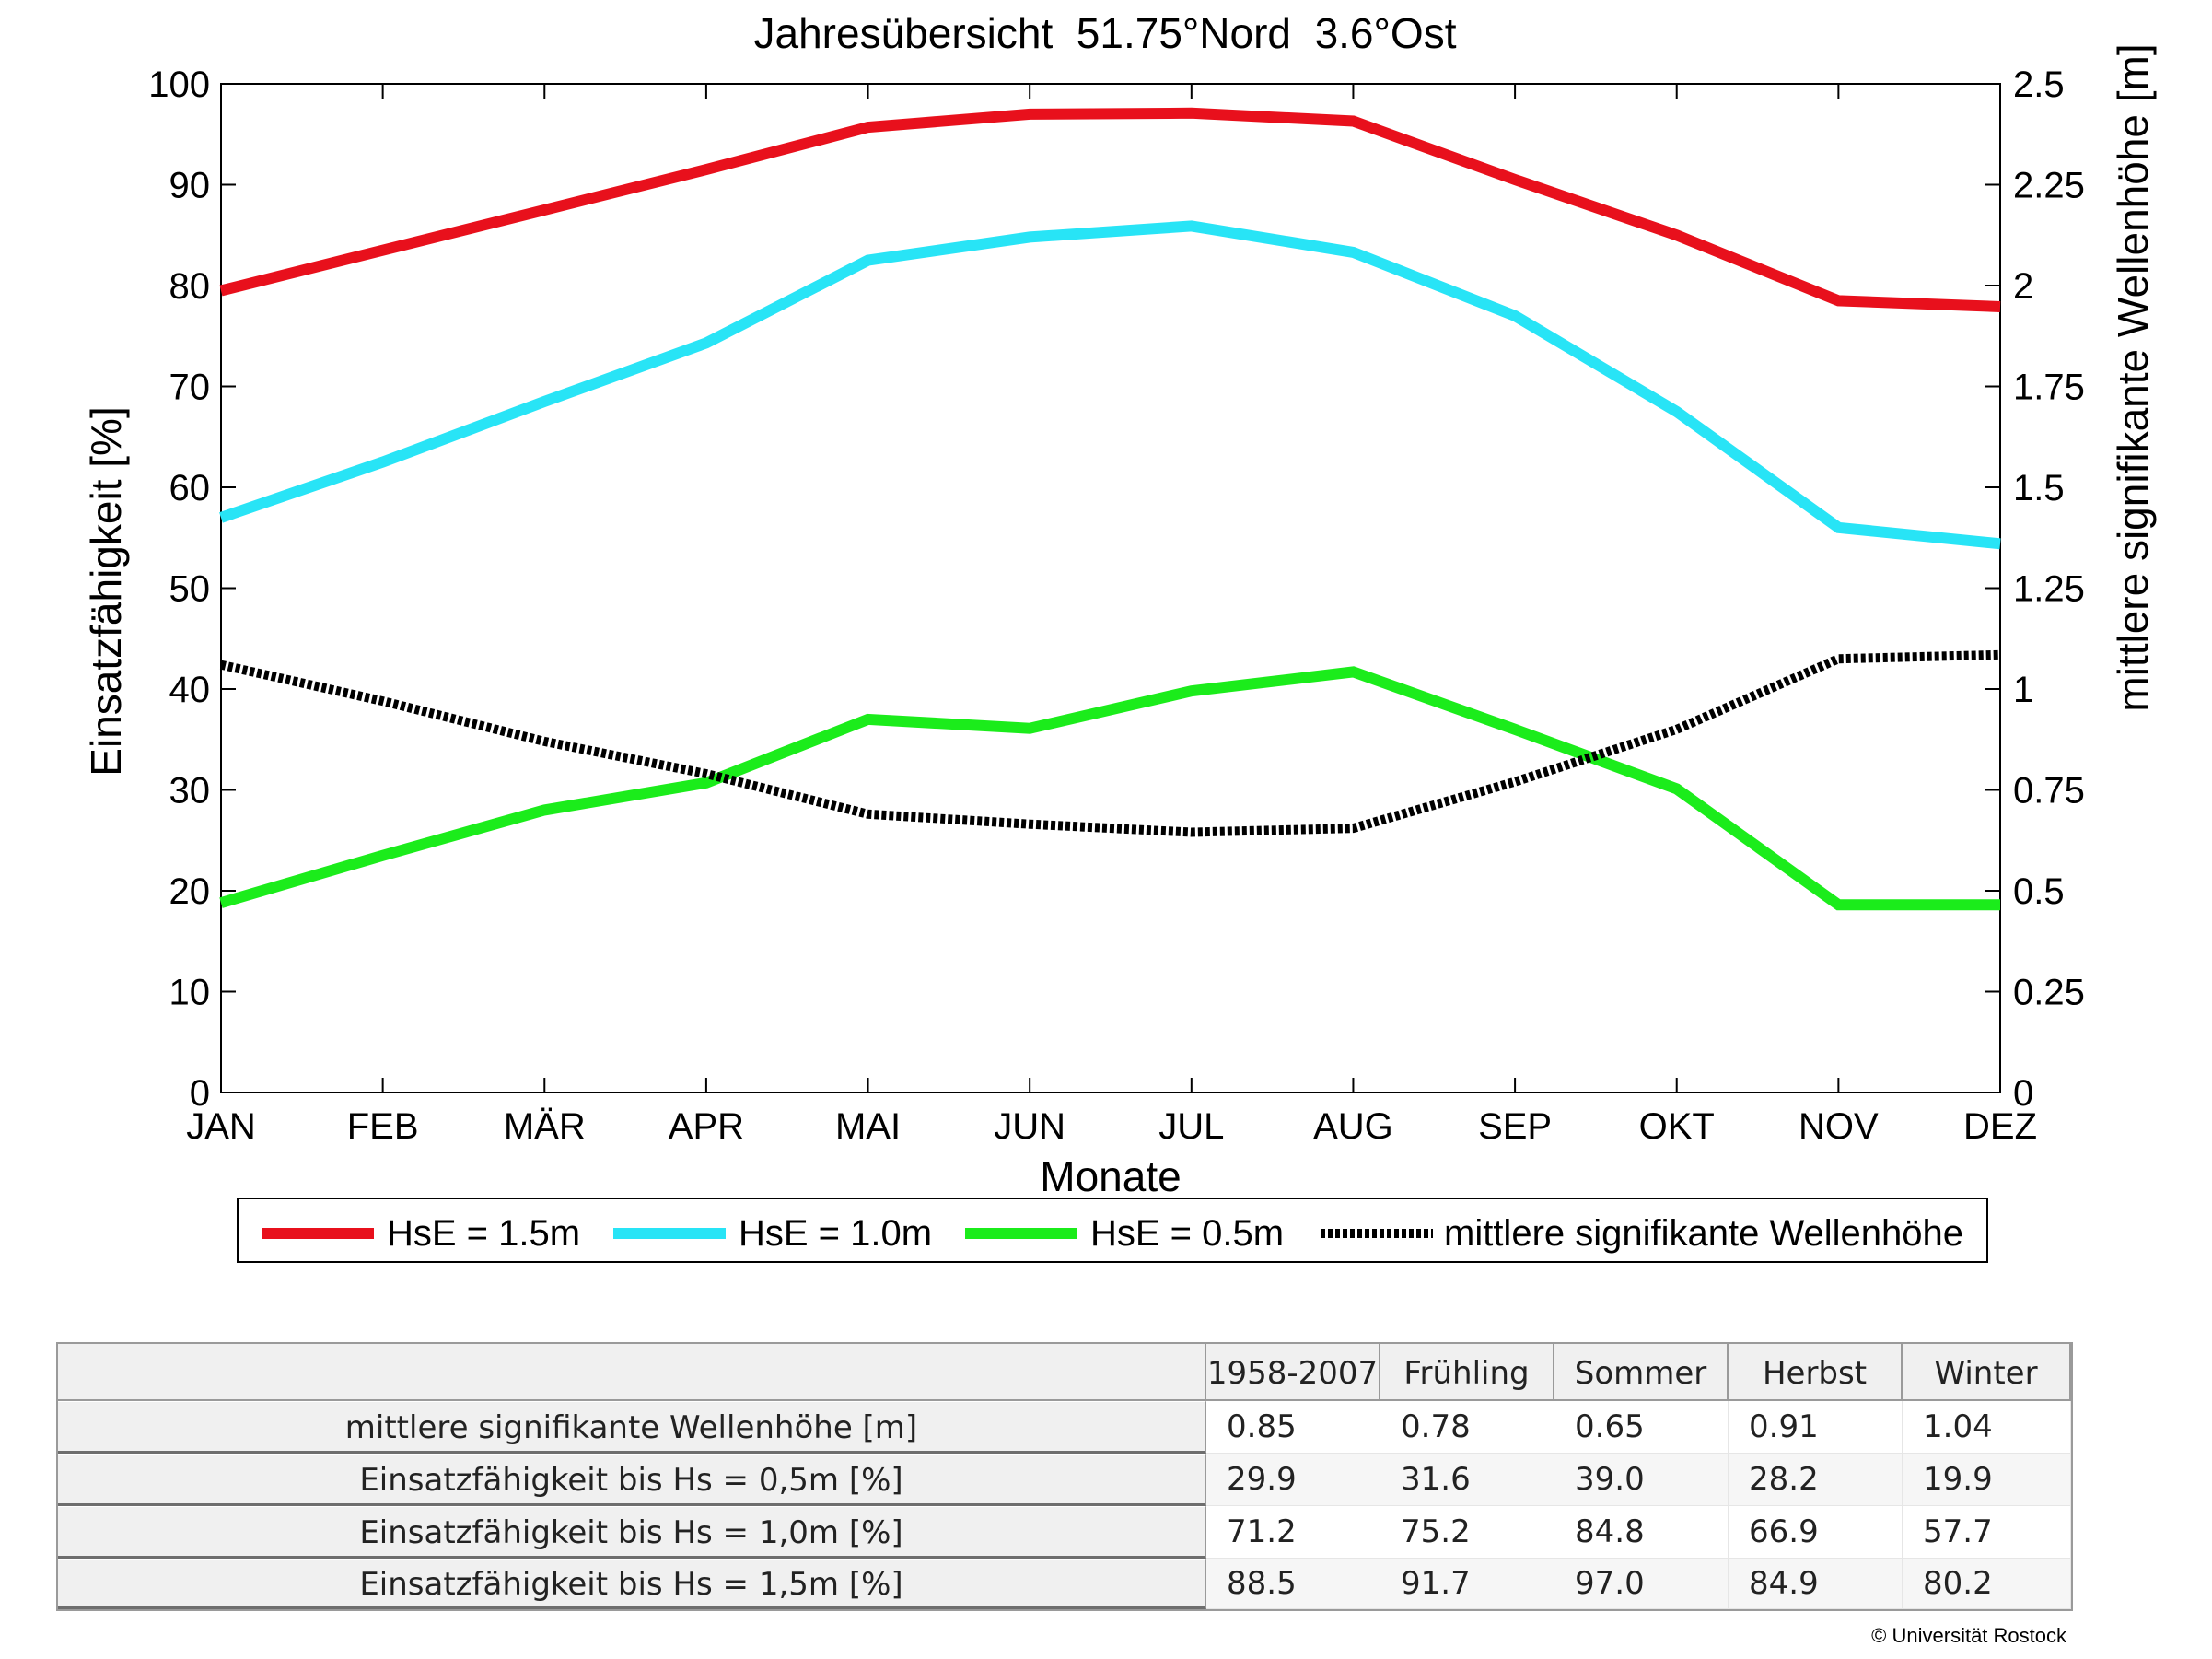 Image resolution: width=2212 pixels, height=1659 pixels. What do you see at coordinates (1467, 1584) in the screenshot?
I see `table-cell: 91.7` at bounding box center [1467, 1584].